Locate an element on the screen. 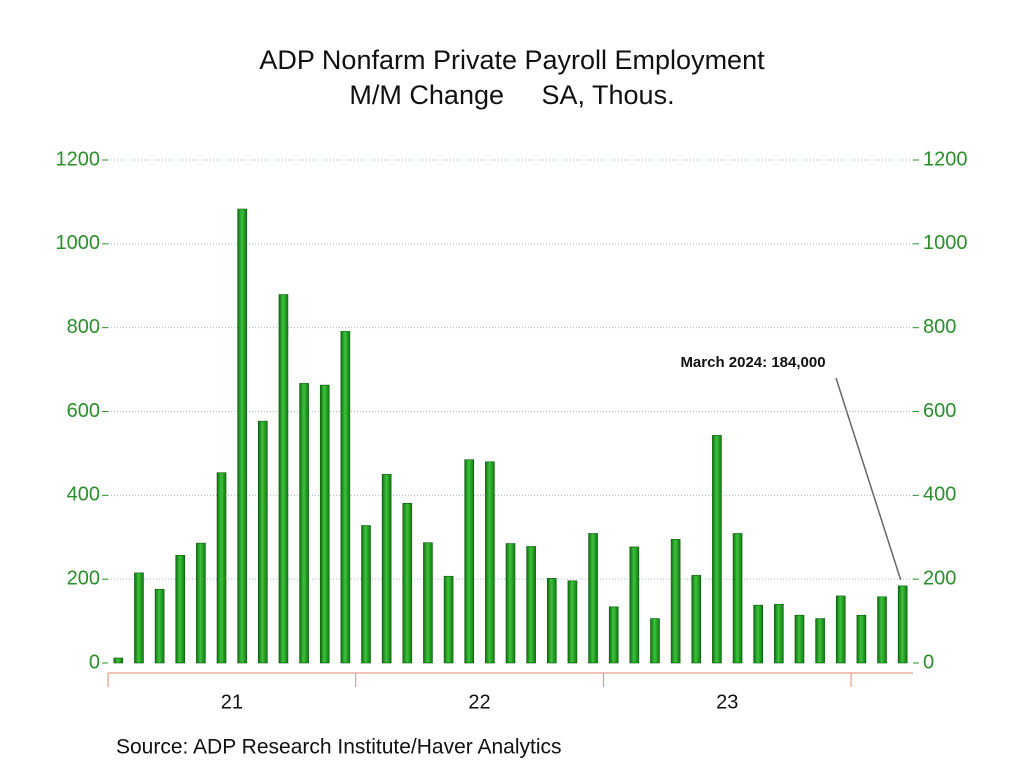 The image size is (1024, 773). y2-tick-label: 200 is located at coordinates (939, 578).